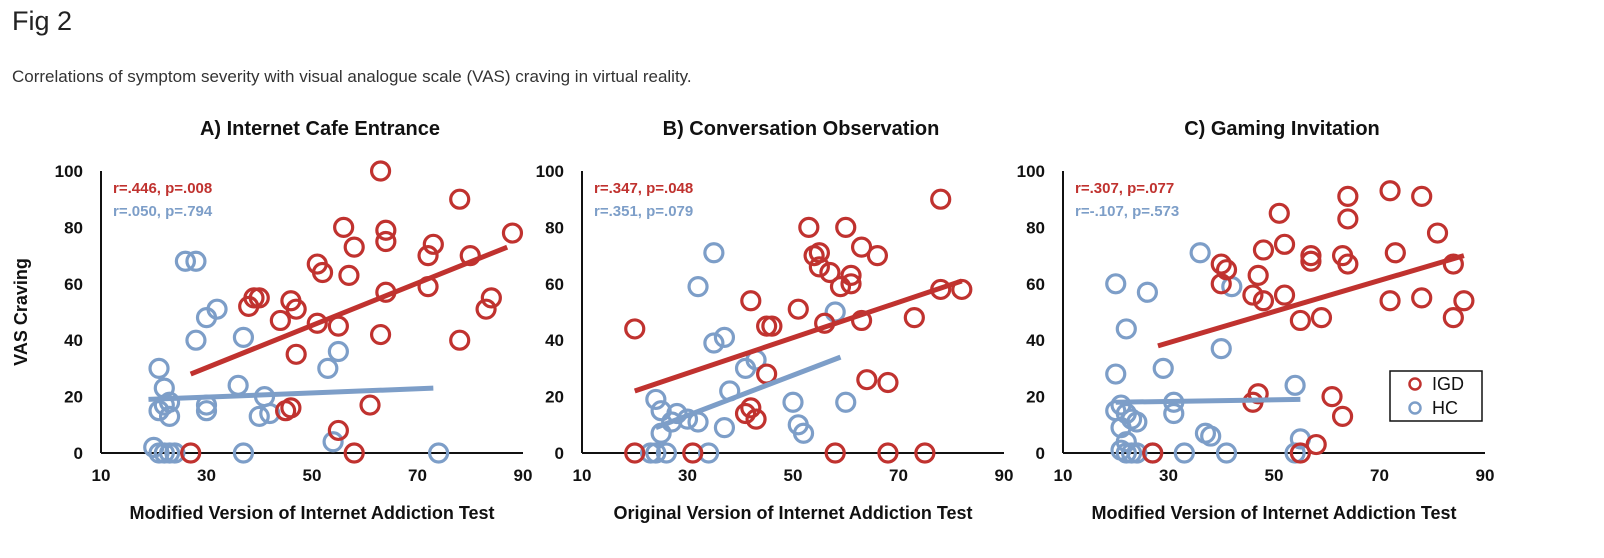 This screenshot has width=1604, height=558. I want to click on panel-b-x-tick-label: 90, so click(1004, 475).